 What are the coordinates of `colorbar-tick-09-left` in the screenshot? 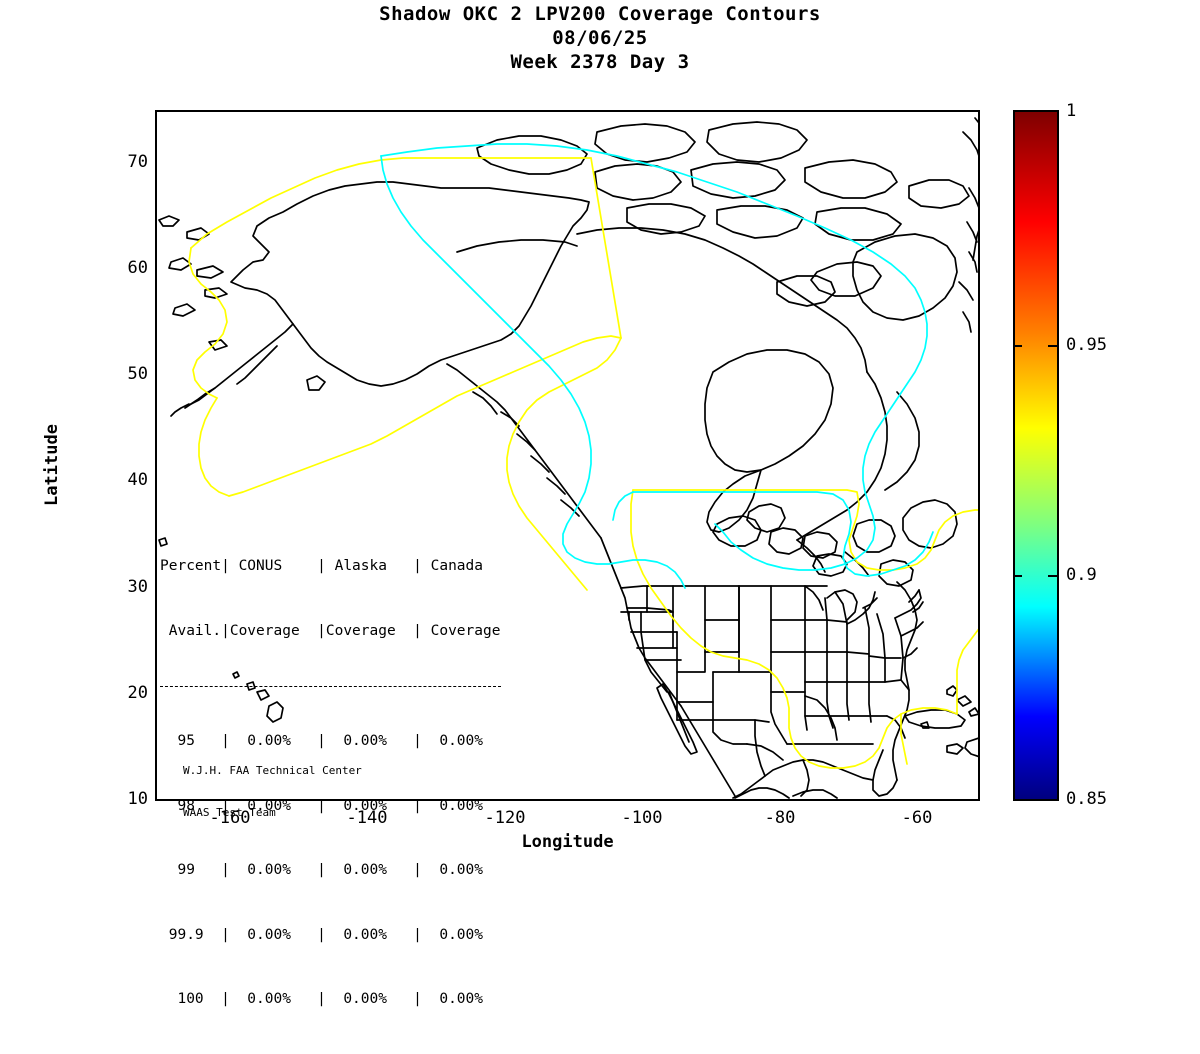 It's located at (1017, 576).